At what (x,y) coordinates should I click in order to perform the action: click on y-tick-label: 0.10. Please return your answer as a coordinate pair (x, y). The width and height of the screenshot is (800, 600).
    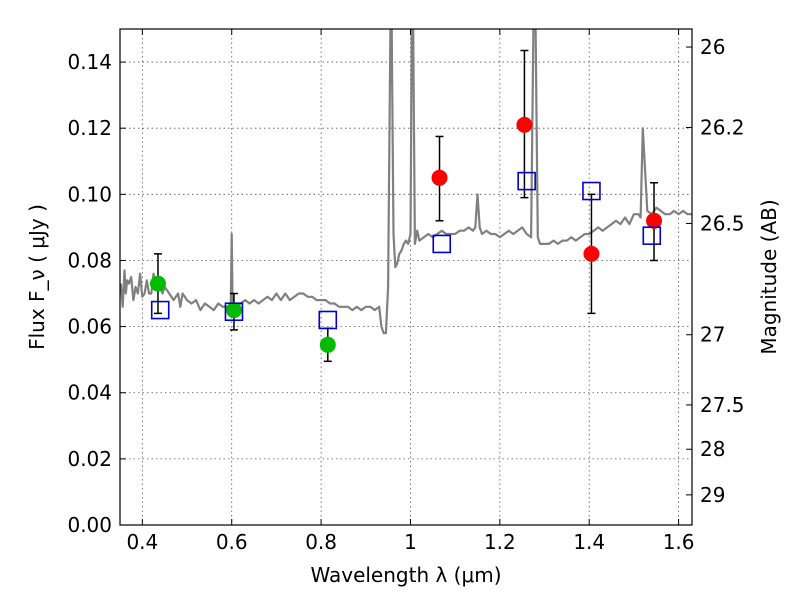
    Looking at the image, I should click on (89, 194).